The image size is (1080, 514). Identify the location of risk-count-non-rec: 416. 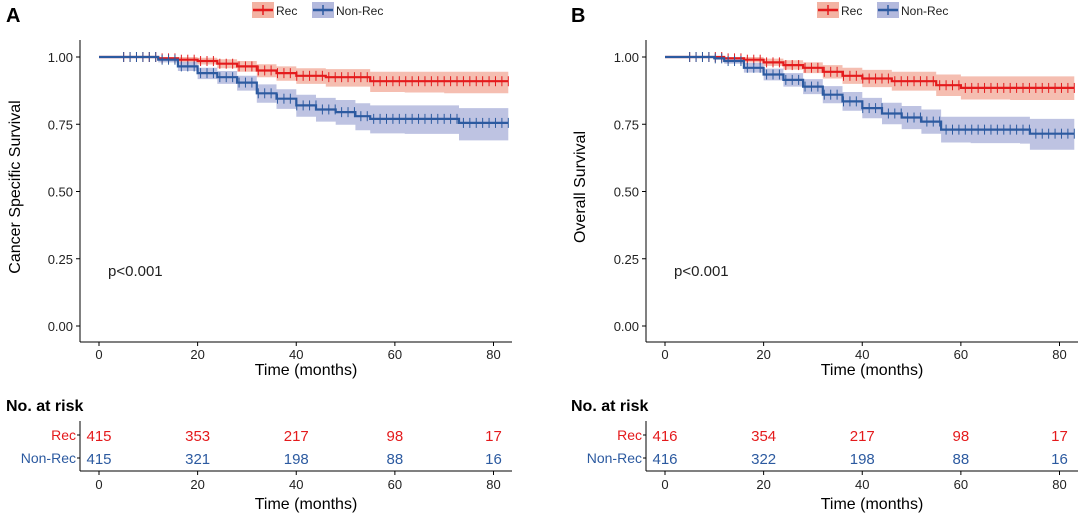
(664, 459).